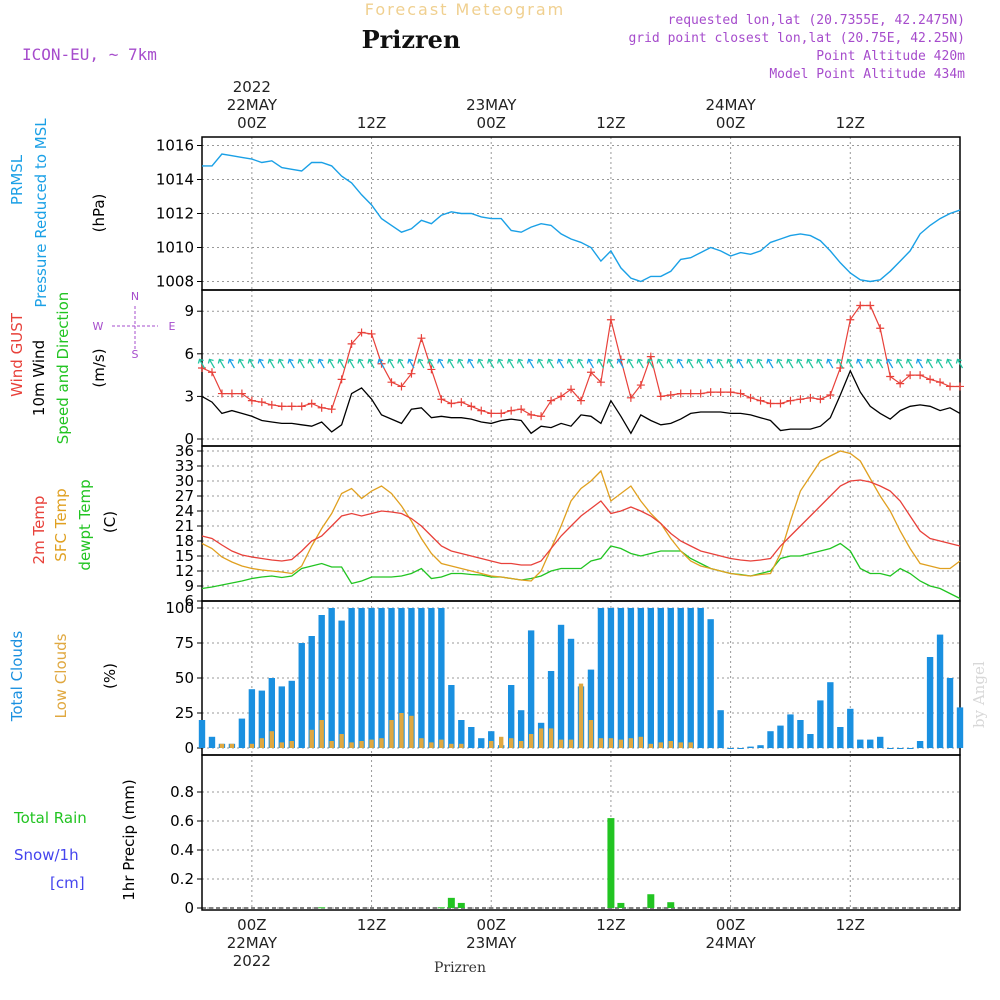 This screenshot has height=1000, width=1000. What do you see at coordinates (867, 74) in the screenshot?
I see `model-altitude: Model Point Altitude 434m` at bounding box center [867, 74].